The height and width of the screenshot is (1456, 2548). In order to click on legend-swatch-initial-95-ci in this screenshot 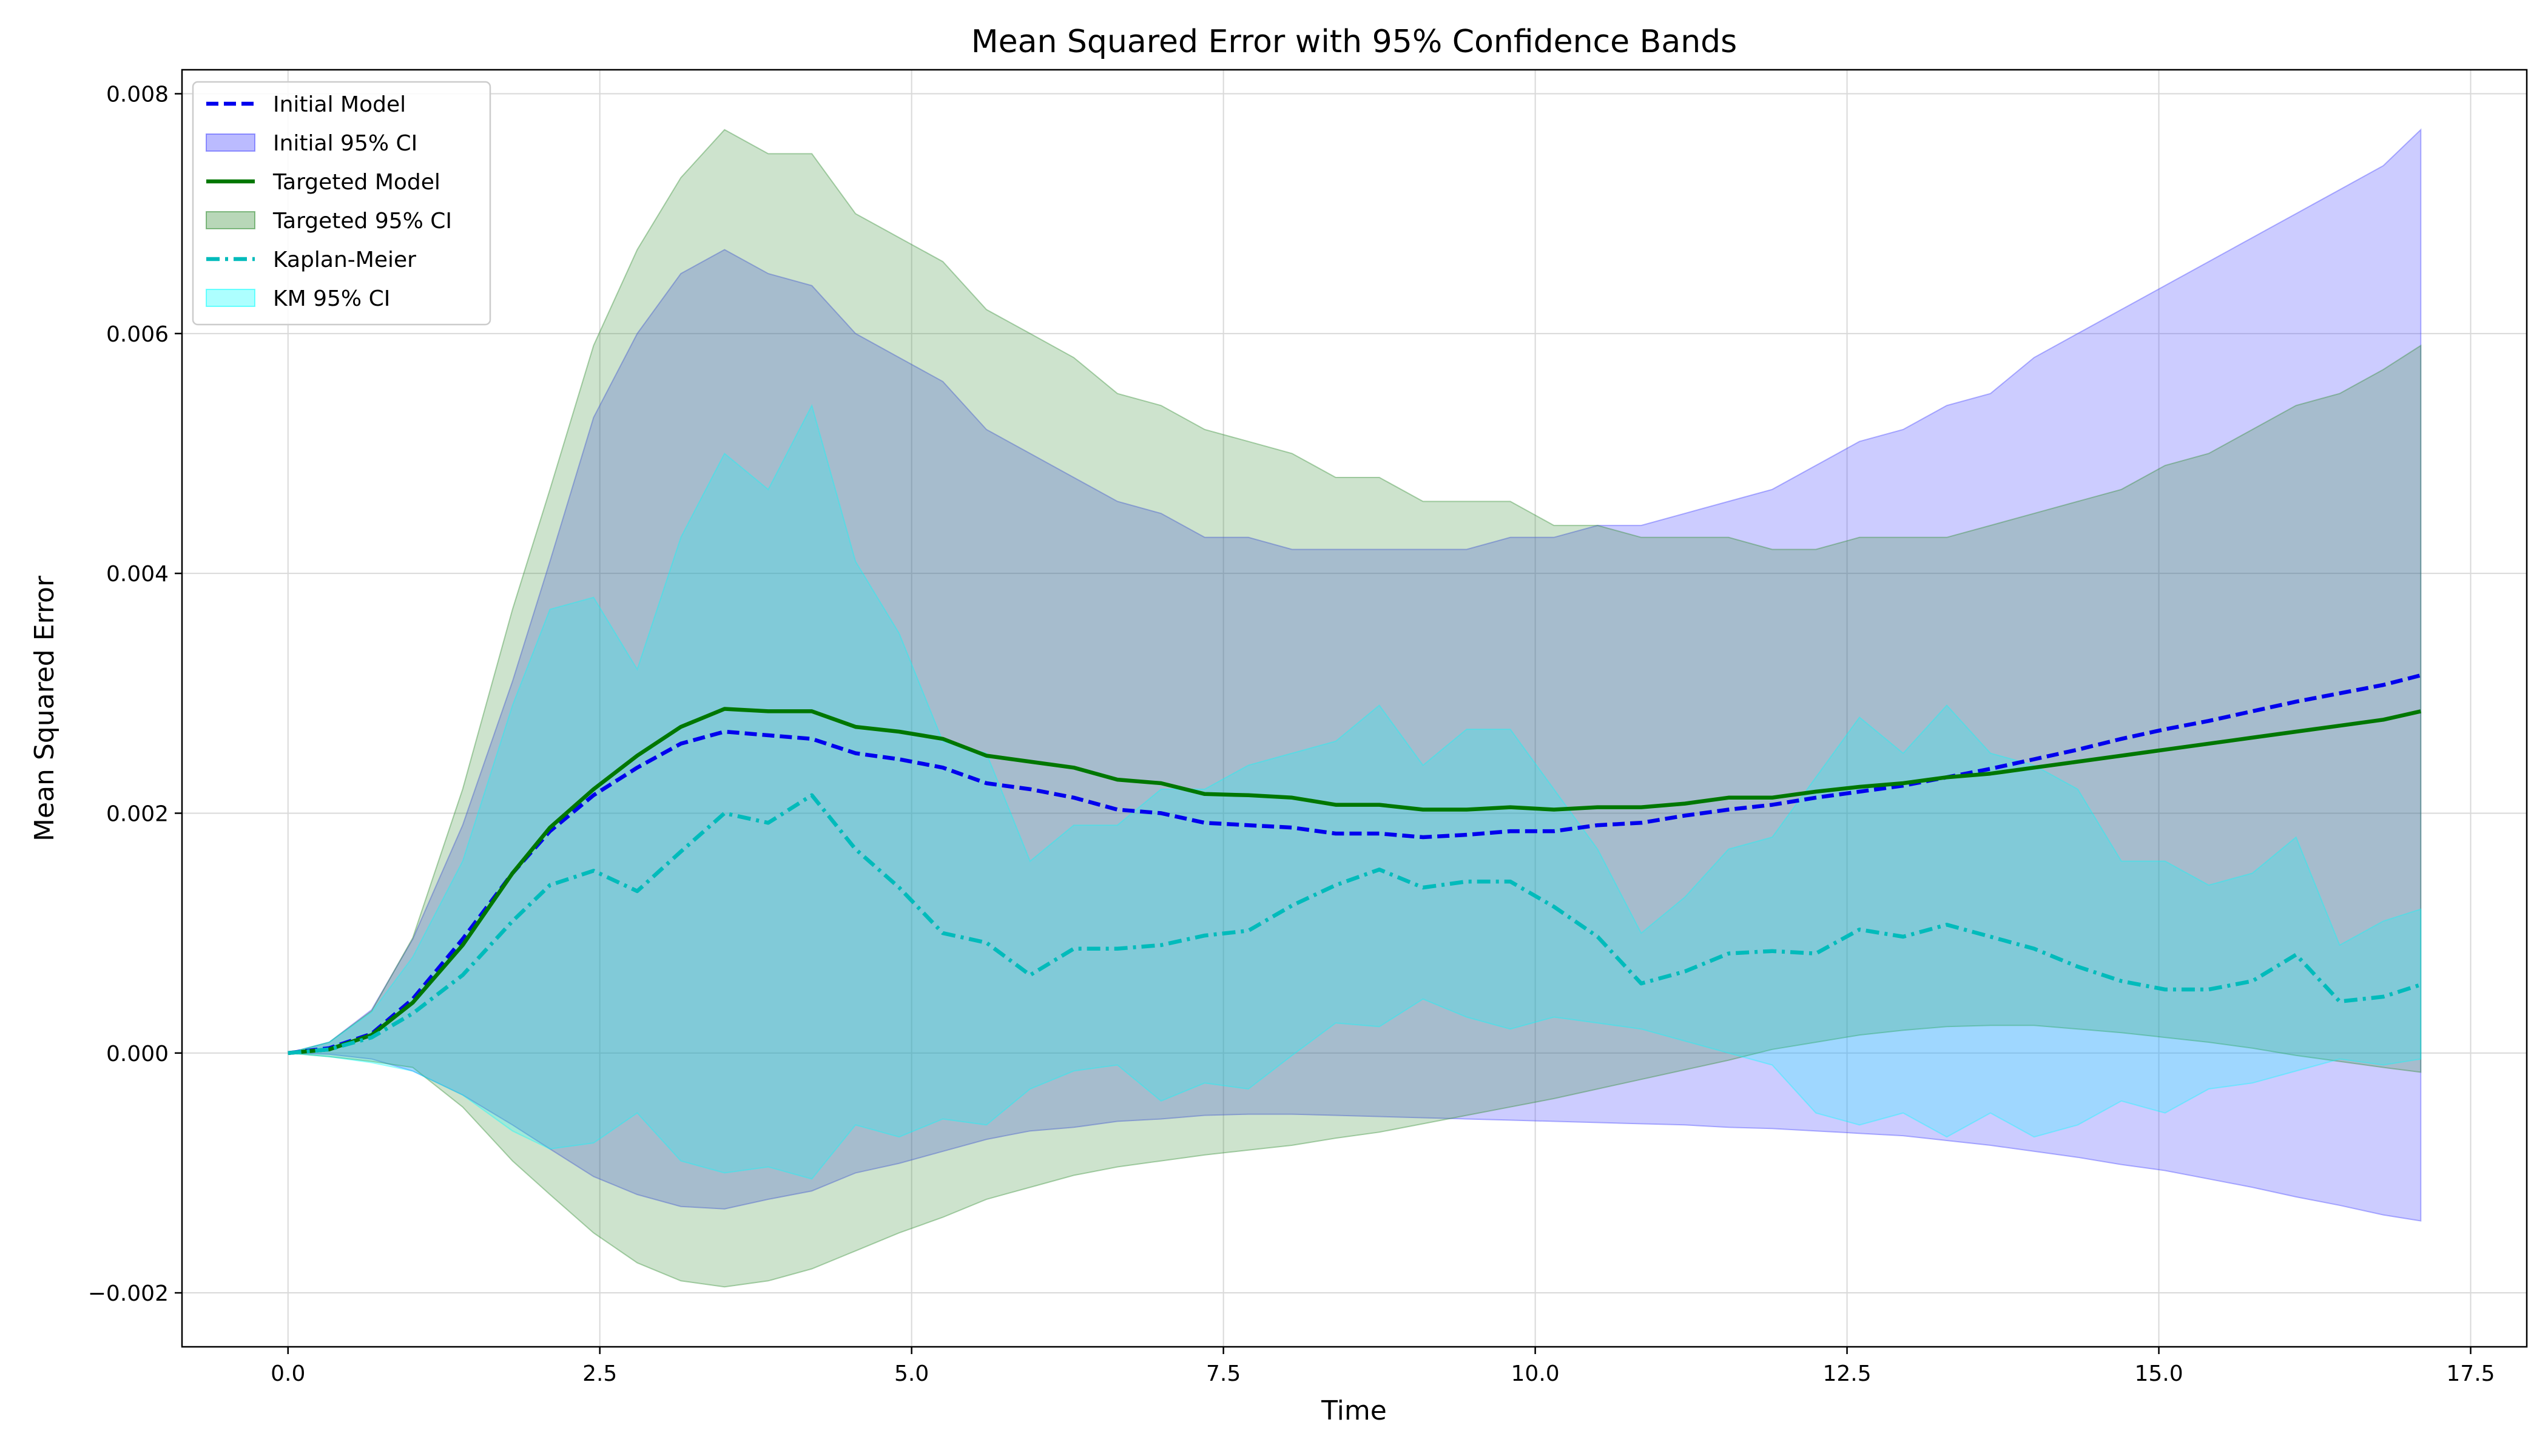, I will do `click(230, 142)`.